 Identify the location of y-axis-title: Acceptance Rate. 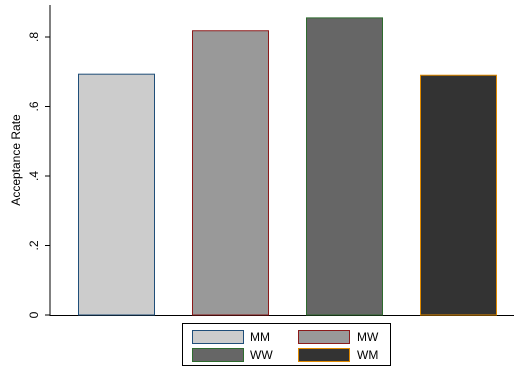
(16, 160).